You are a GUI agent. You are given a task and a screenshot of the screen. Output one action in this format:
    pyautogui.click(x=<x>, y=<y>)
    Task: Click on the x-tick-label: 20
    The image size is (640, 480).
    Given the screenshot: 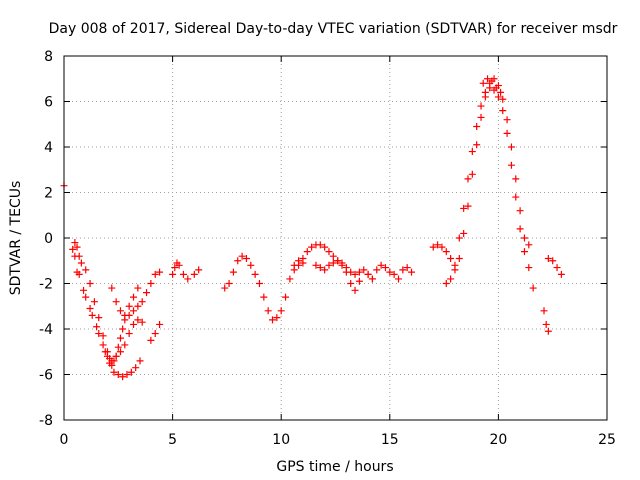 What is the action you would take?
    pyautogui.click(x=498, y=440)
    